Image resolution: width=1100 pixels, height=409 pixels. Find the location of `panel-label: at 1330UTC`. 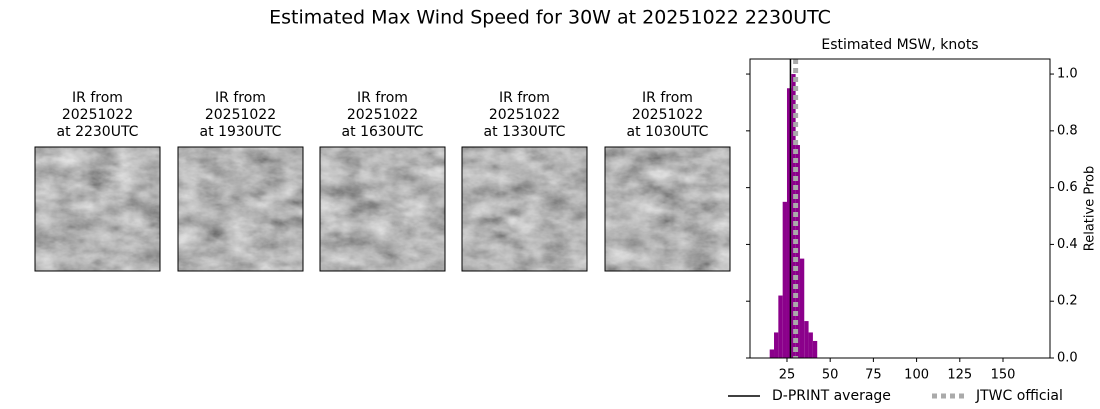

panel-label: at 1330UTC is located at coordinates (525, 132).